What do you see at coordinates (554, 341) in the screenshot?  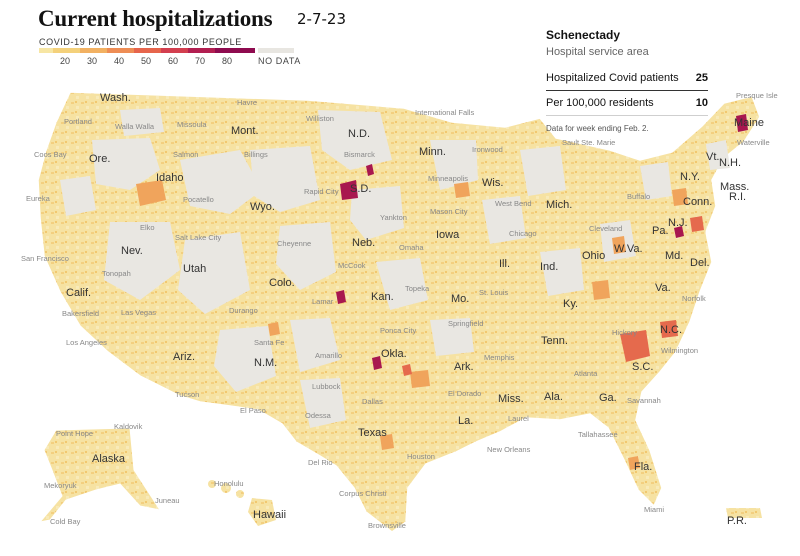 I see `state-label: Tenn.` at bounding box center [554, 341].